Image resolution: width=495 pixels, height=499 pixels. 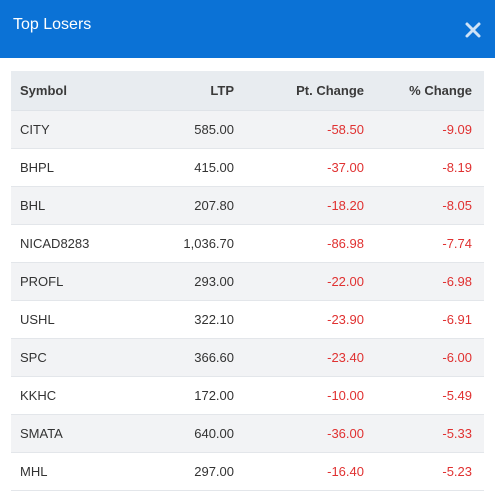 What do you see at coordinates (299, 91) in the screenshot?
I see `header-pt-change: Pt. Change` at bounding box center [299, 91].